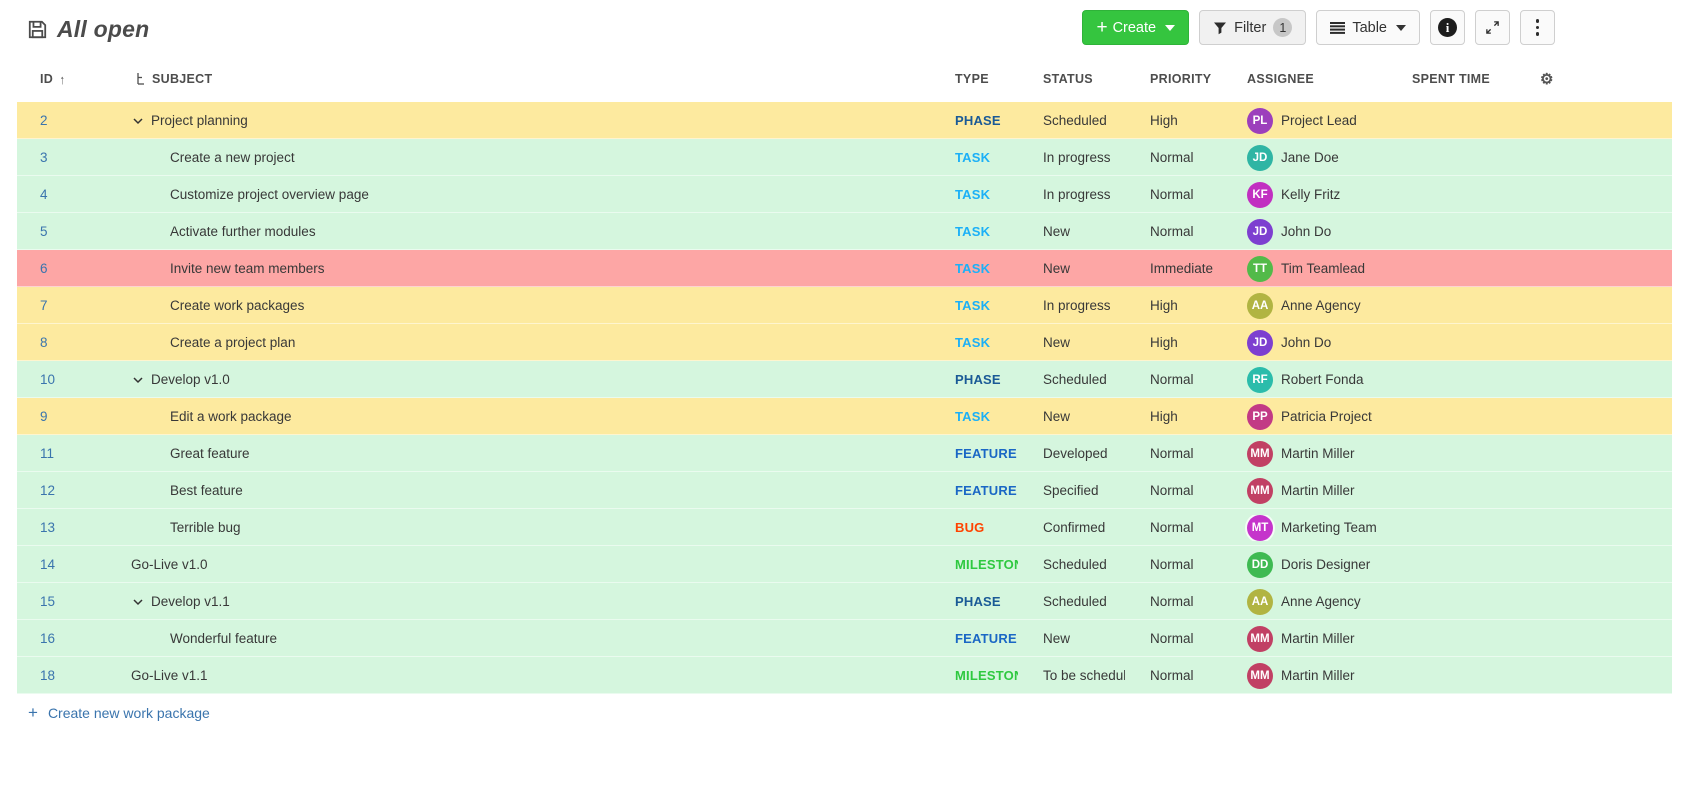  What do you see at coordinates (233, 342) in the screenshot?
I see `work-package-subject: Create a project plan` at bounding box center [233, 342].